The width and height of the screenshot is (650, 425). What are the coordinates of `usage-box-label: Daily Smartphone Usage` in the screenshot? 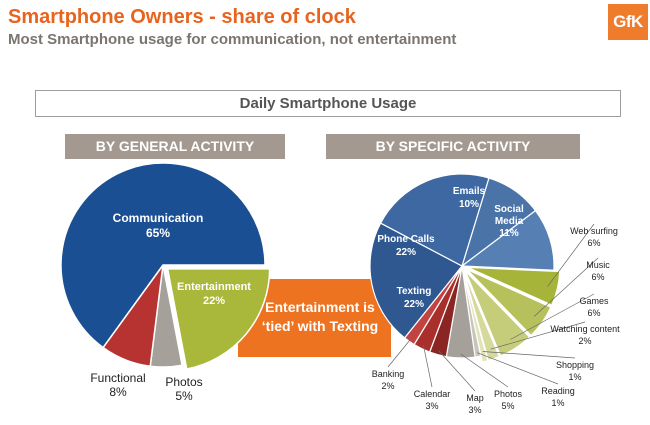 It's located at (328, 103).